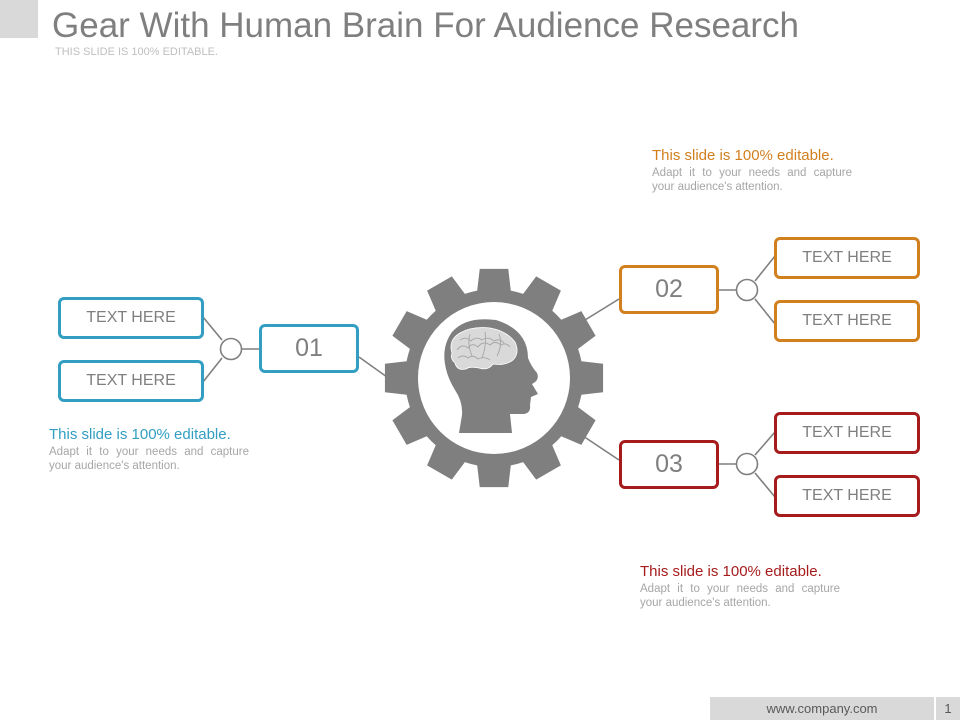 The image size is (960, 720). What do you see at coordinates (847, 433) in the screenshot?
I see `branch-03-item-1: TEXT HERE` at bounding box center [847, 433].